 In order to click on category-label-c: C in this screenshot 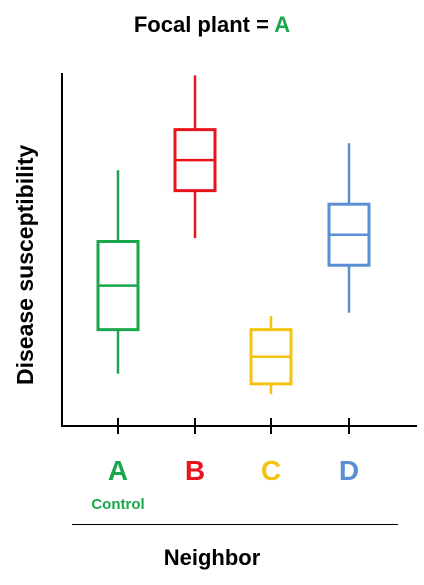, I will do `click(271, 470)`.